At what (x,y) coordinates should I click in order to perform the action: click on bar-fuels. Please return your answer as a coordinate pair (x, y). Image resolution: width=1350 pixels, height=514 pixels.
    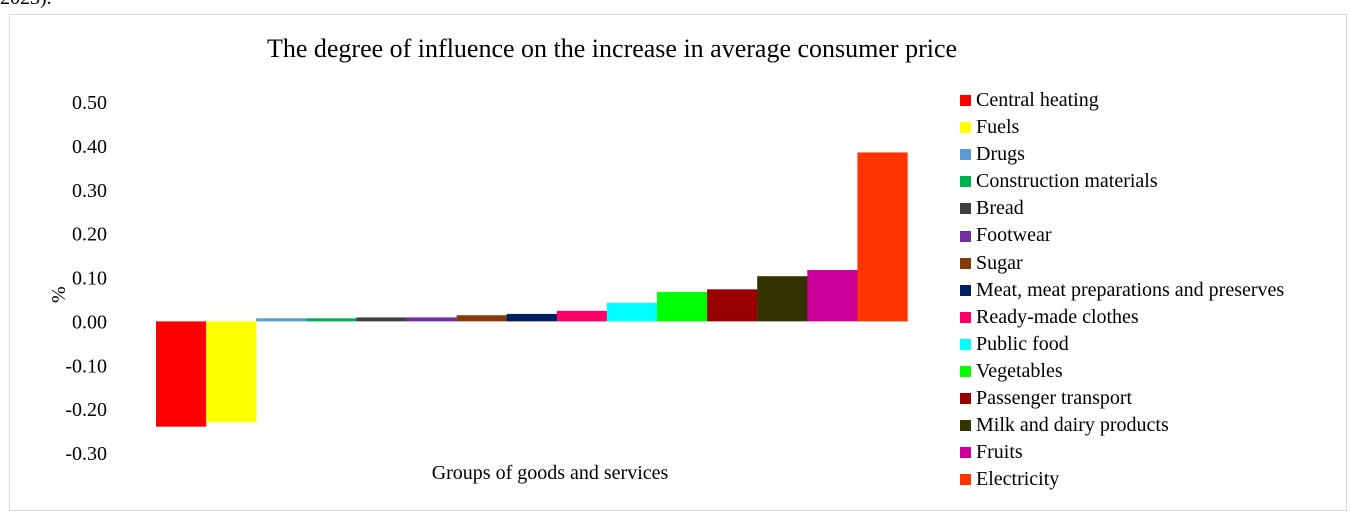
    Looking at the image, I should click on (231, 372).